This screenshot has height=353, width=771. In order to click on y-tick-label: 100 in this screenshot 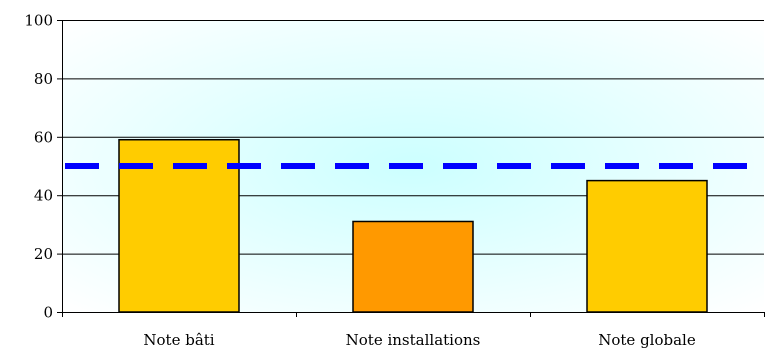, I will do `click(38, 21)`.